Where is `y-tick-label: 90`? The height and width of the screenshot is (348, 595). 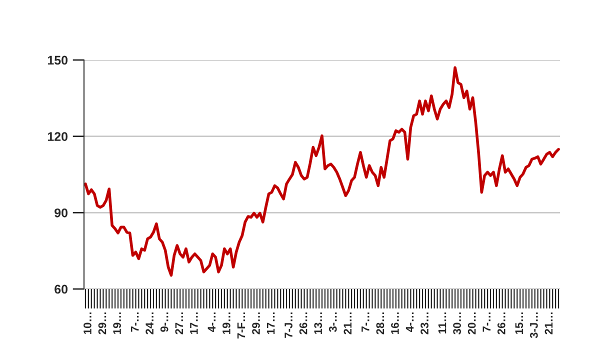
y-tick-label: 90 is located at coordinates (61, 213).